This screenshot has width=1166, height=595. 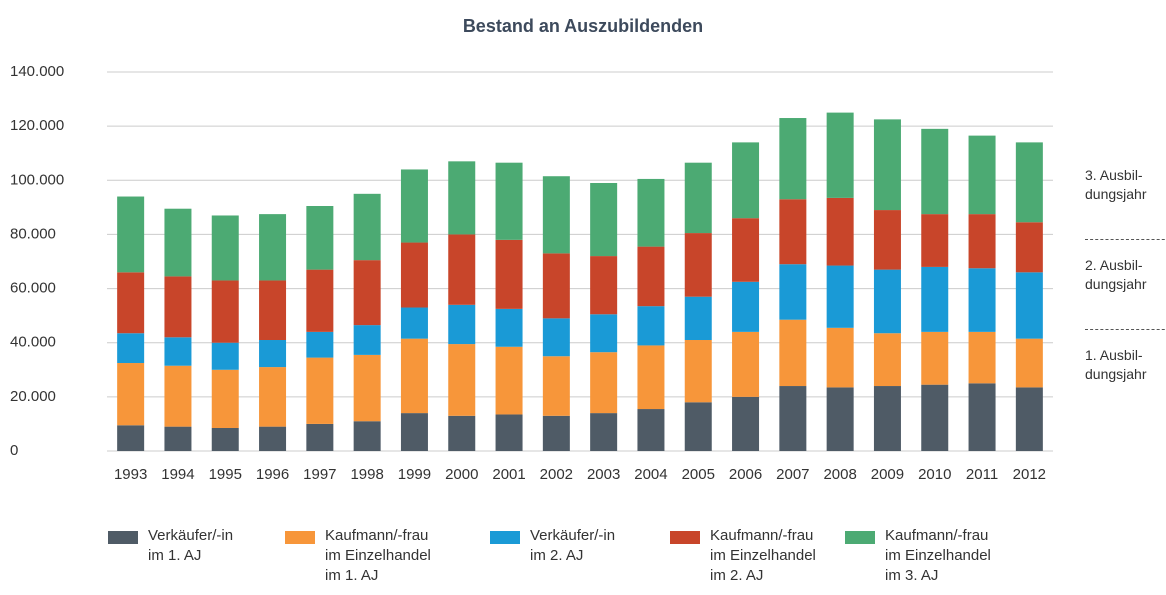 I want to click on x-tick-label: 1996, so click(x=272, y=474).